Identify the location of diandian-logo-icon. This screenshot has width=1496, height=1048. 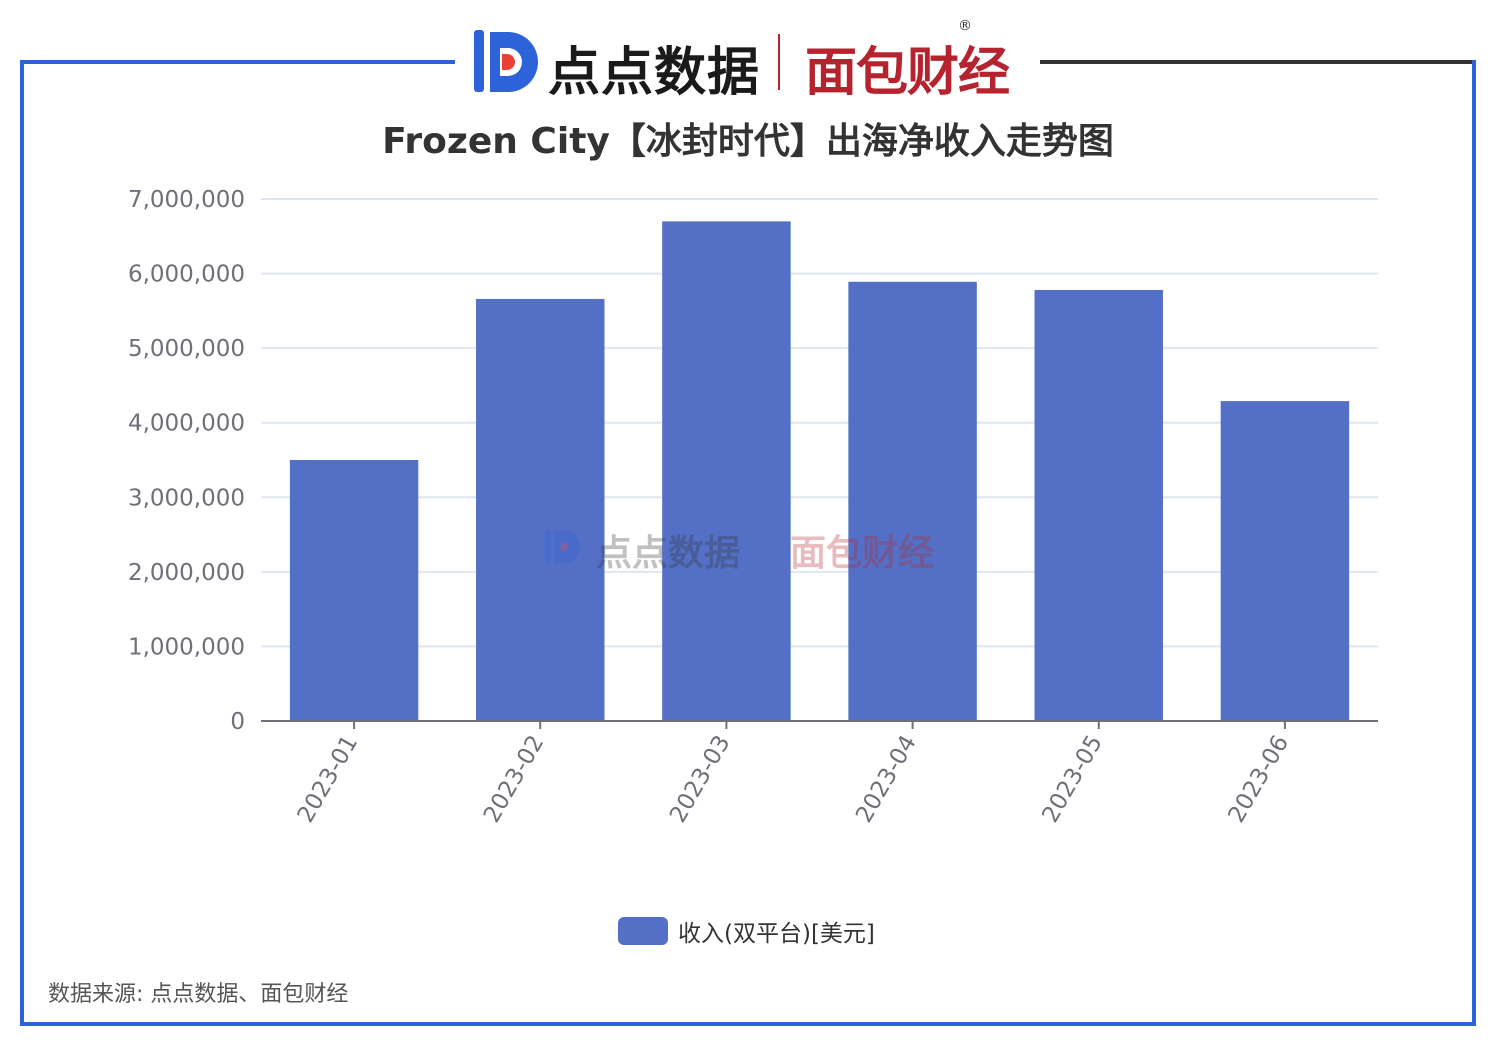
(506, 61).